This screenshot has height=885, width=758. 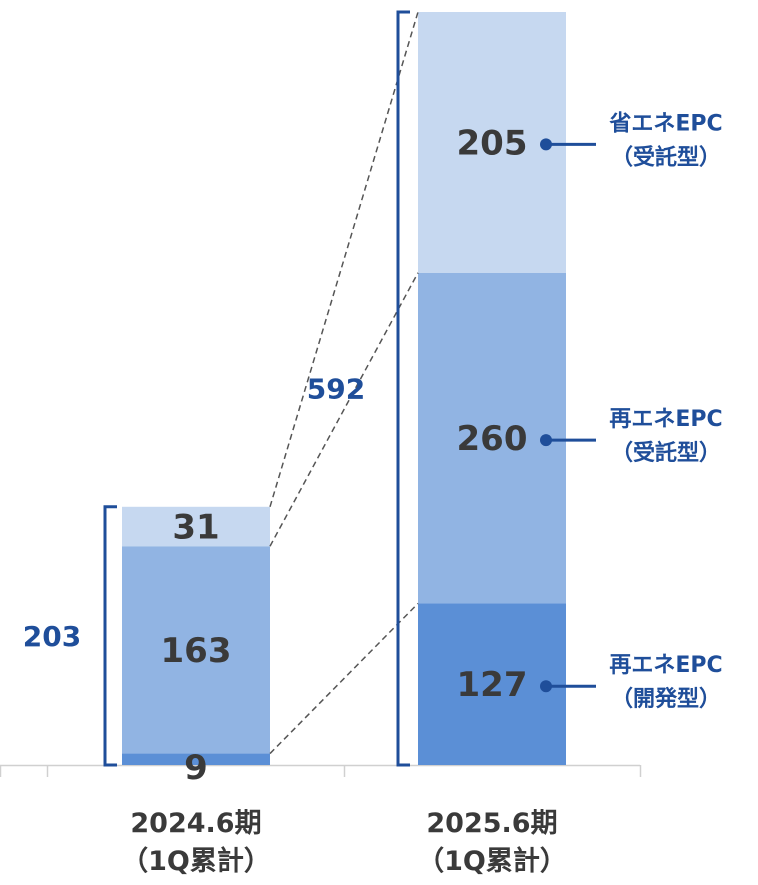 I want to click on legend-label-2-1: （受託型）, so click(x=666, y=157).